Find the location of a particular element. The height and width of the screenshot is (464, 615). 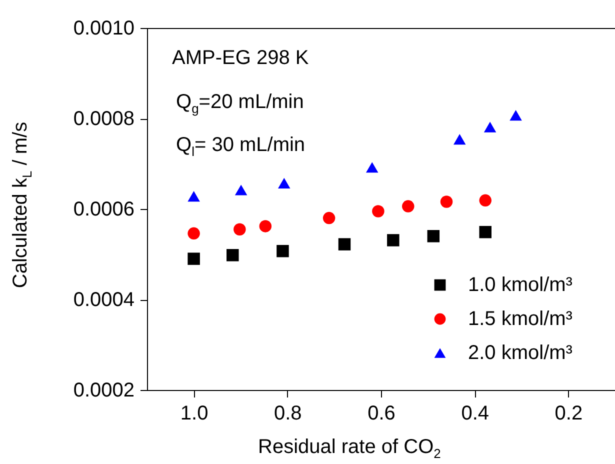

y-tick-label: 0.0004 is located at coordinates (103, 300).